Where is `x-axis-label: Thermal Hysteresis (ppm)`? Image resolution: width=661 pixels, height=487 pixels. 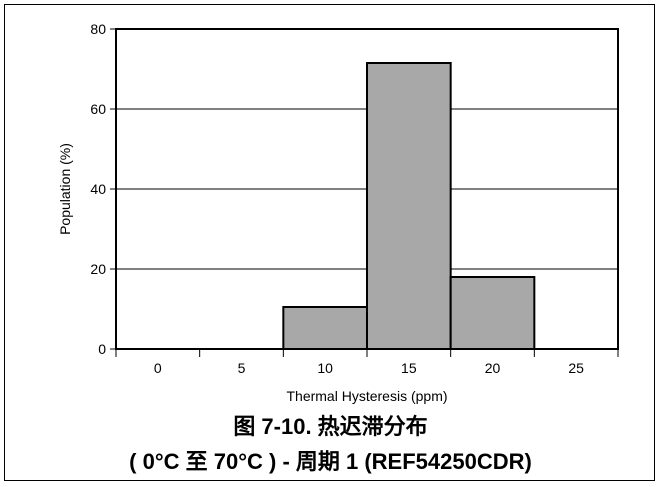 x-axis-label: Thermal Hysteresis (ppm) is located at coordinates (366, 396).